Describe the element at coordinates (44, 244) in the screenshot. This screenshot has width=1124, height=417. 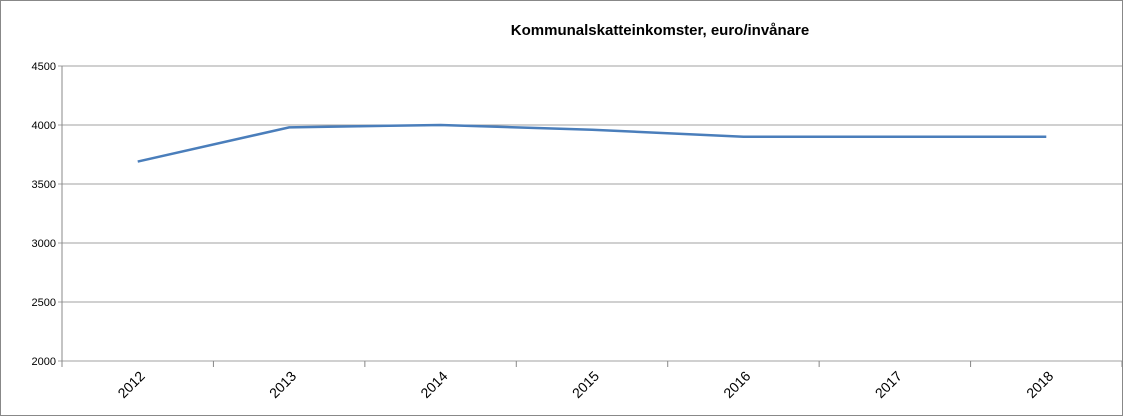
I see `y-tick-label: 3000` at that location.